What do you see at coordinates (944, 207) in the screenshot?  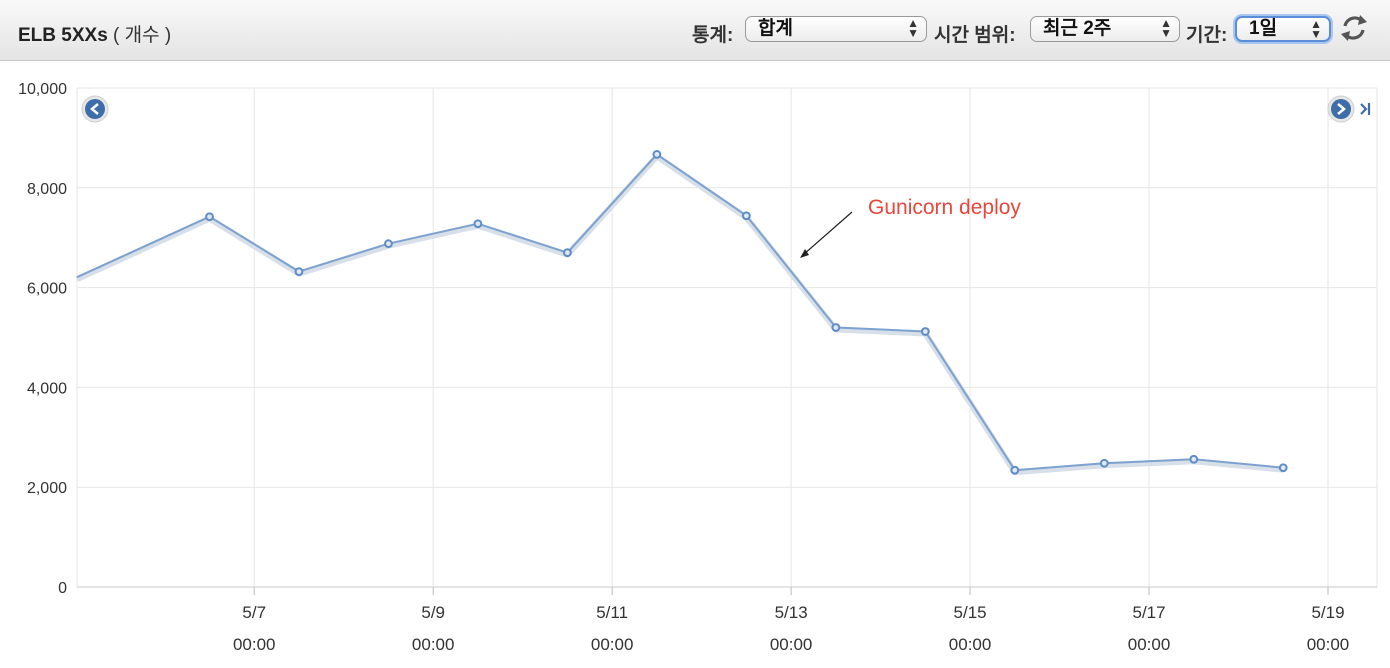 I see `annotation-label: Gunicorn deploy` at bounding box center [944, 207].